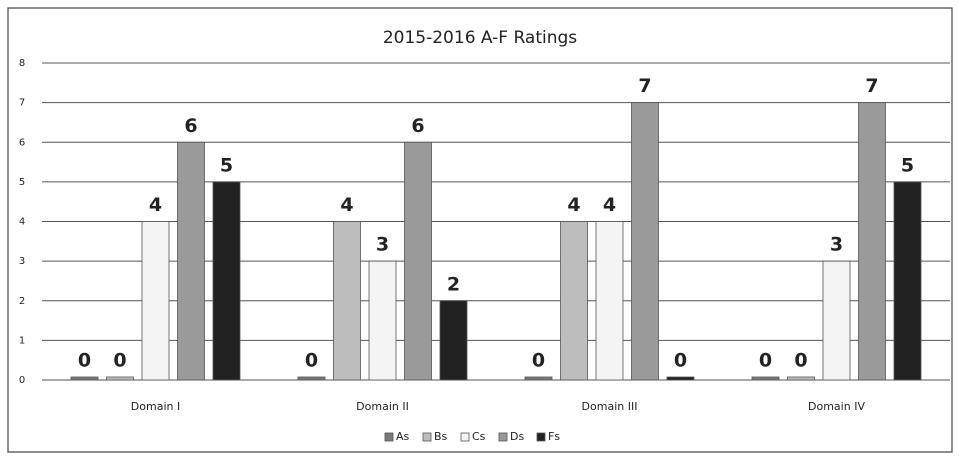 The image size is (959, 456). I want to click on y-tick-label: 1, so click(22, 340).